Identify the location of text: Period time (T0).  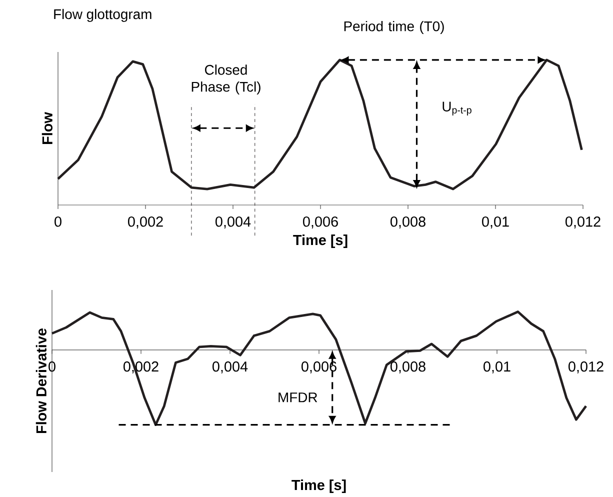
(394, 27).